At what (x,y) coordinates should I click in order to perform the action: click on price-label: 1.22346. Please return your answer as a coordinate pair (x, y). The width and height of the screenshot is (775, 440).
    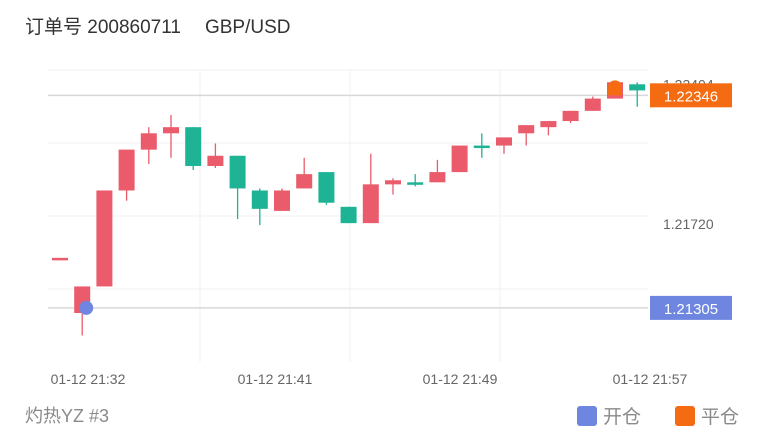
    Looking at the image, I should click on (691, 95).